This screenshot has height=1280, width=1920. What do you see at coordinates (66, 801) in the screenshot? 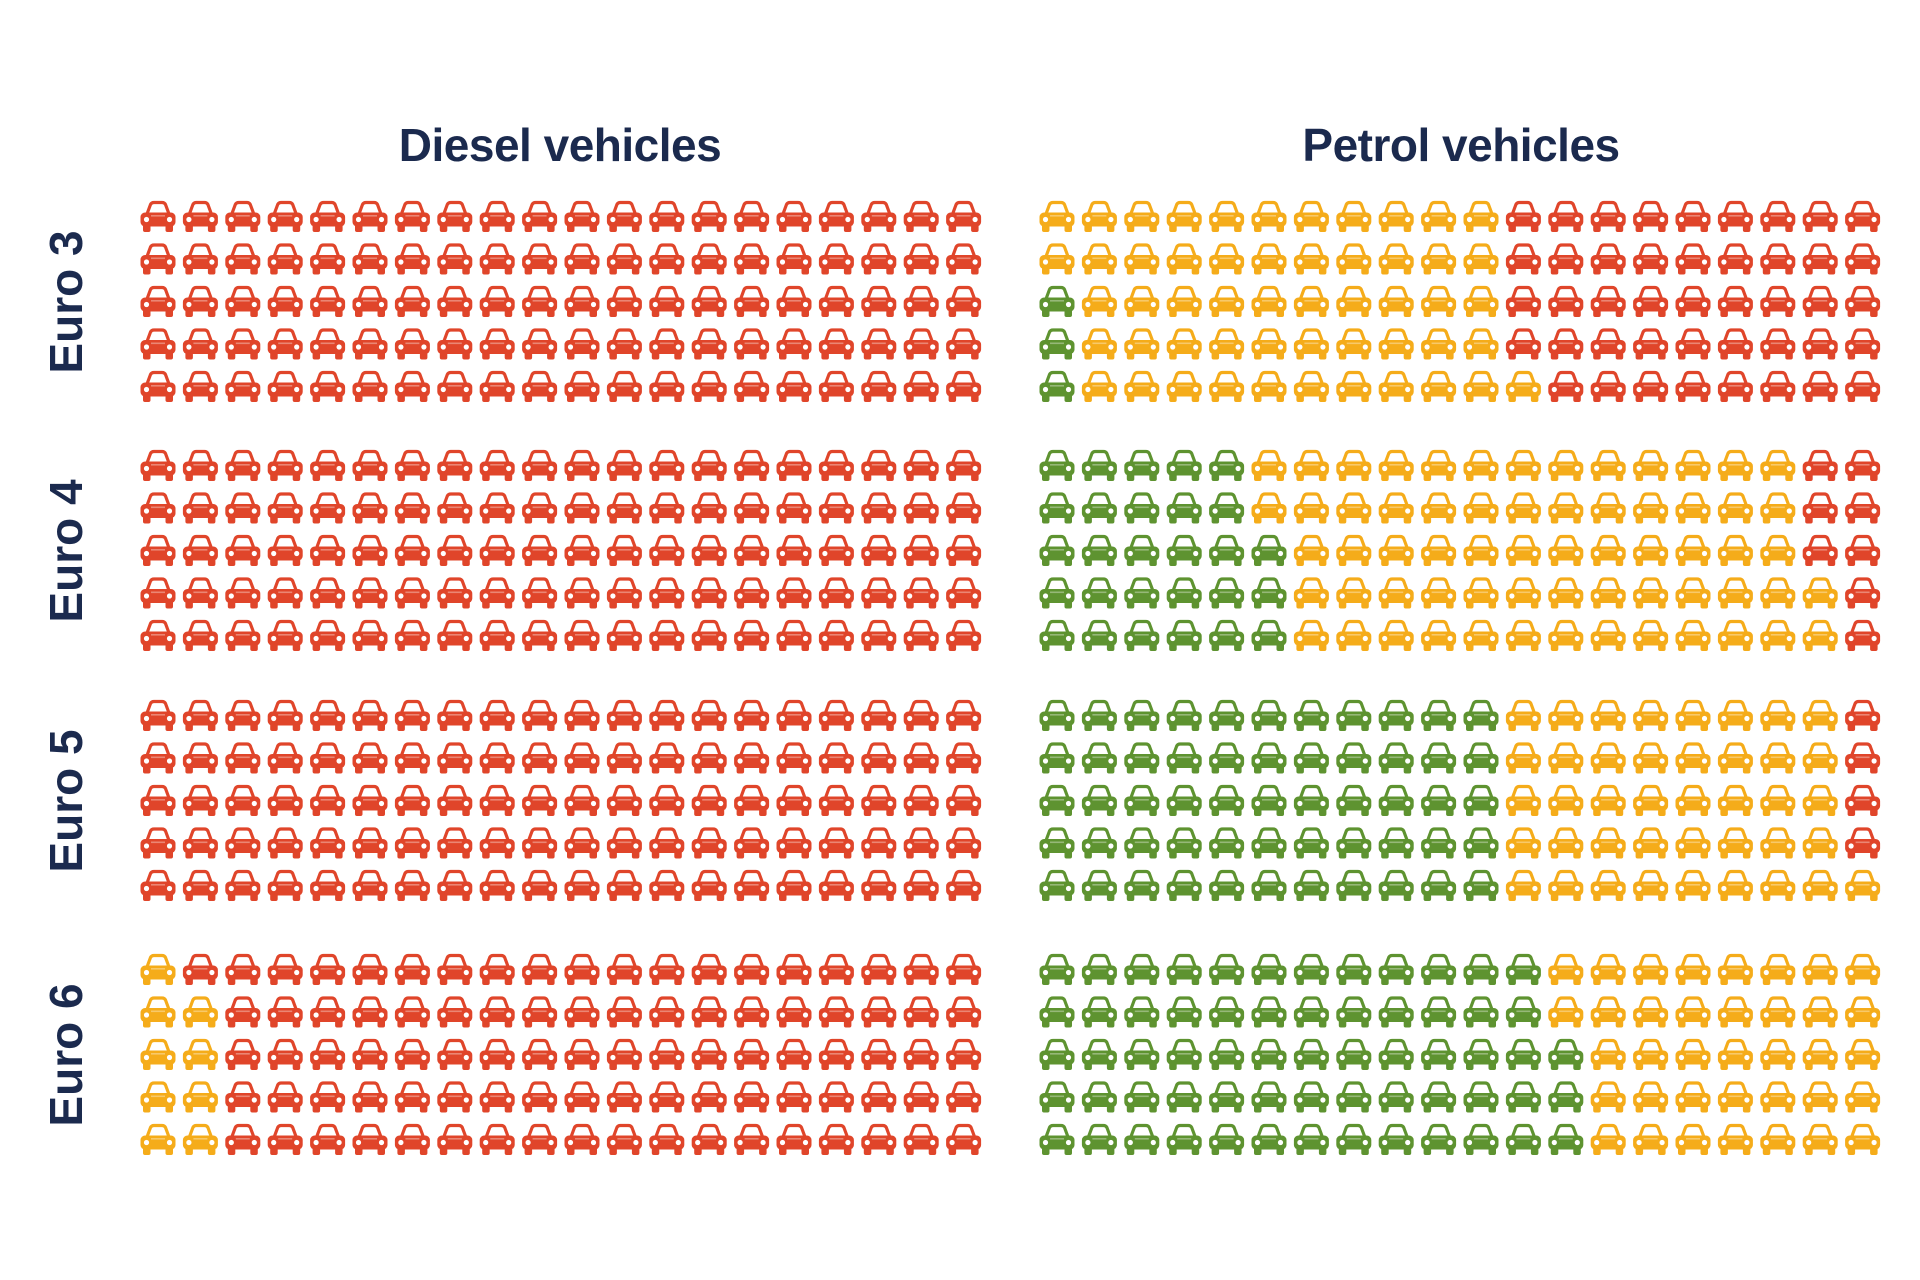
I see `row-label-euro-5: Euro 5` at bounding box center [66, 801].